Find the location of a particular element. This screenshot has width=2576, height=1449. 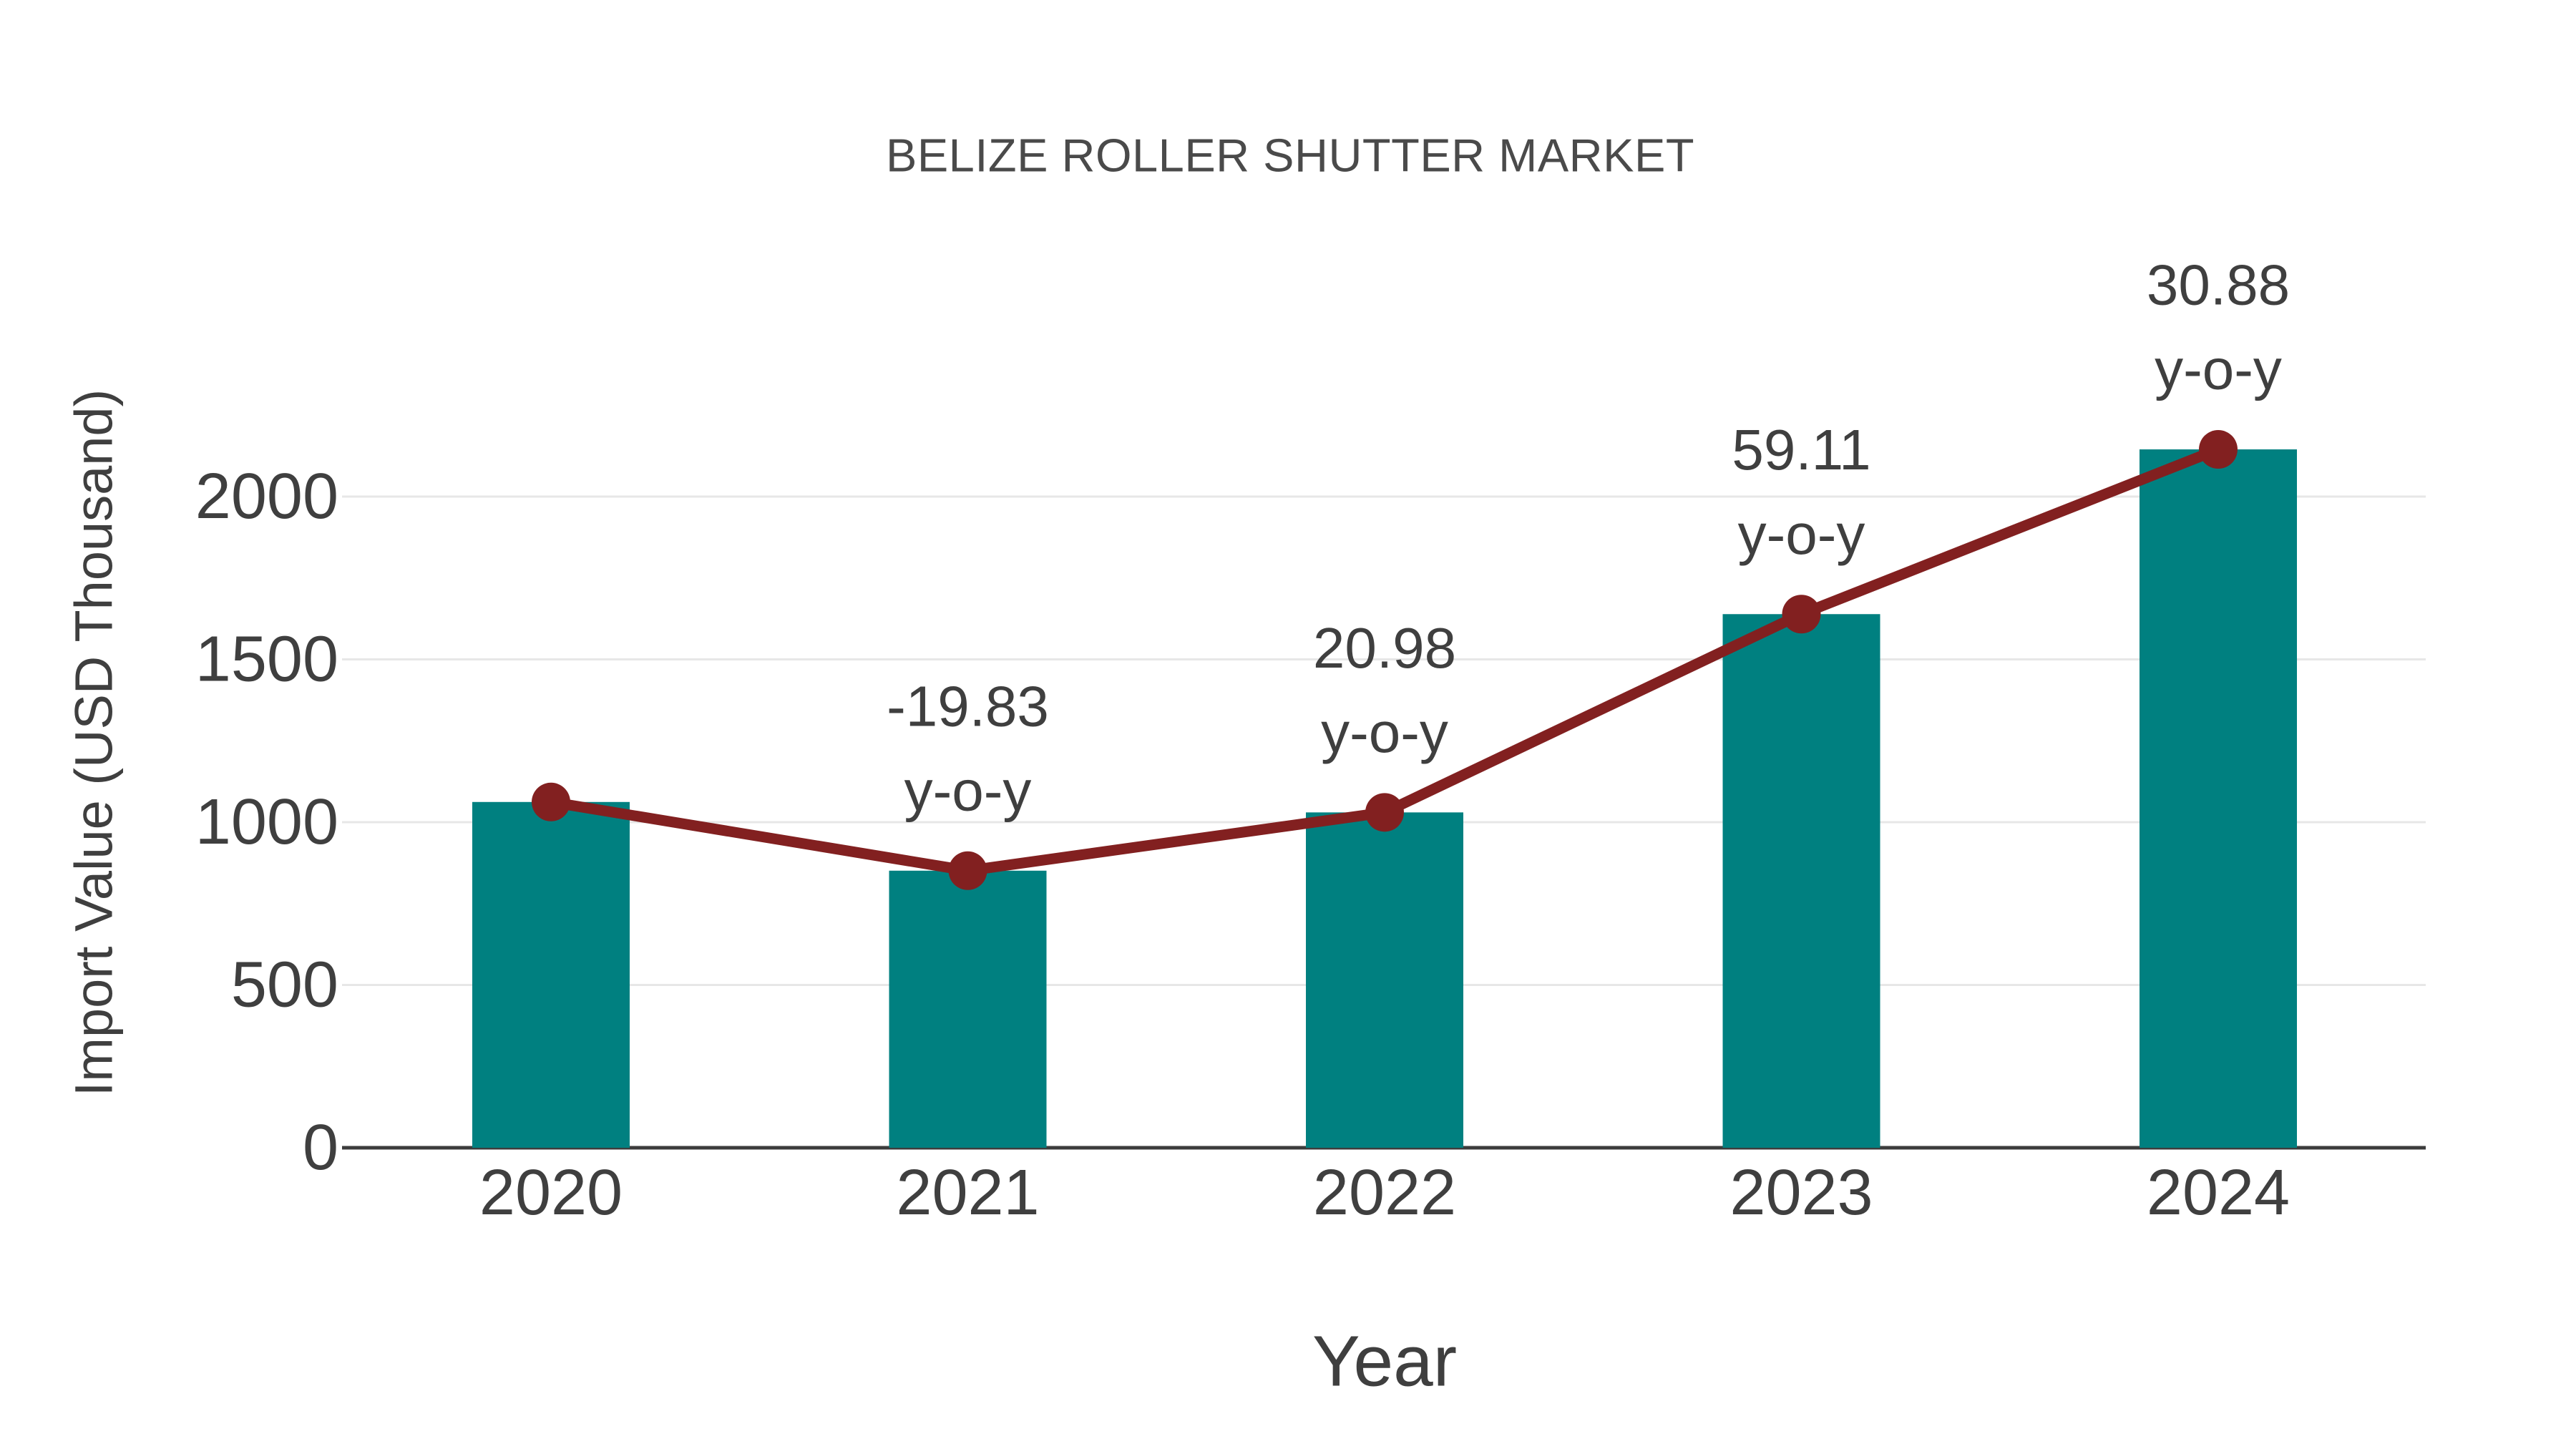

y-tick-label-0: 0 is located at coordinates (320, 1148).